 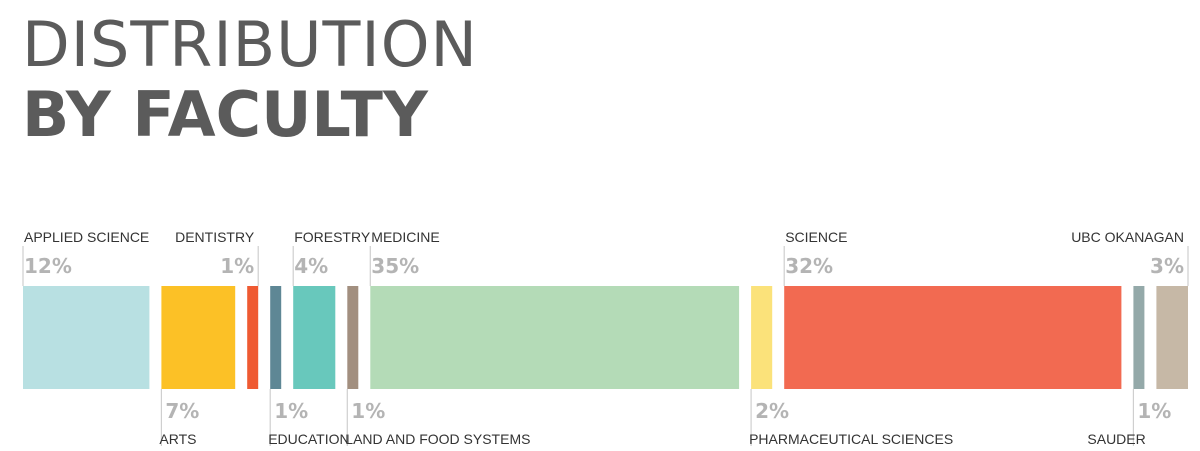 I want to click on value-label-education: 1%, so click(x=291, y=411).